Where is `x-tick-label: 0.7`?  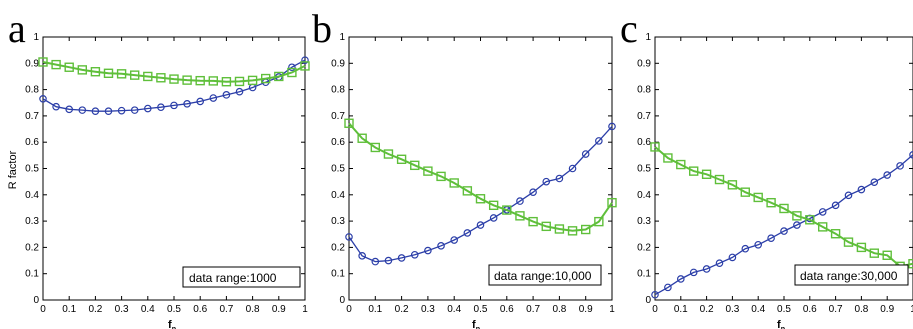
x-tick-label: 0.7 is located at coordinates (226, 309).